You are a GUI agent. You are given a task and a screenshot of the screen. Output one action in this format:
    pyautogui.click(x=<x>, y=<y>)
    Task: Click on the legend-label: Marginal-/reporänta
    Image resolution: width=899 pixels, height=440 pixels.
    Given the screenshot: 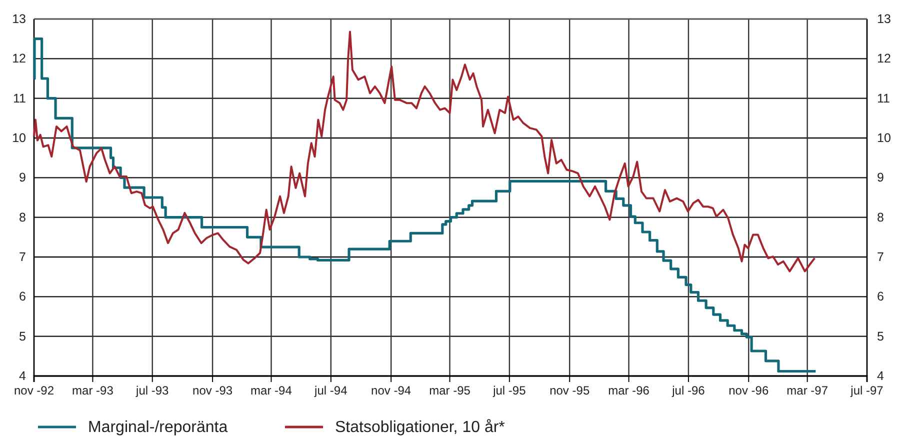 What is the action you would take?
    pyautogui.click(x=158, y=427)
    